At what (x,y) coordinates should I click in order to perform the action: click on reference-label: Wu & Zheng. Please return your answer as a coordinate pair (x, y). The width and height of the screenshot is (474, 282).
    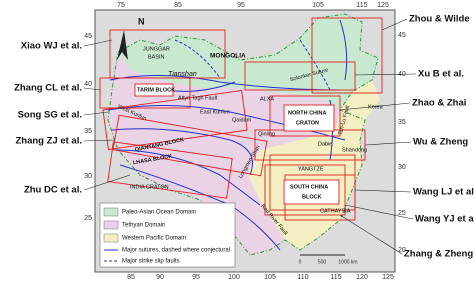
    Looking at the image, I should click on (440, 142).